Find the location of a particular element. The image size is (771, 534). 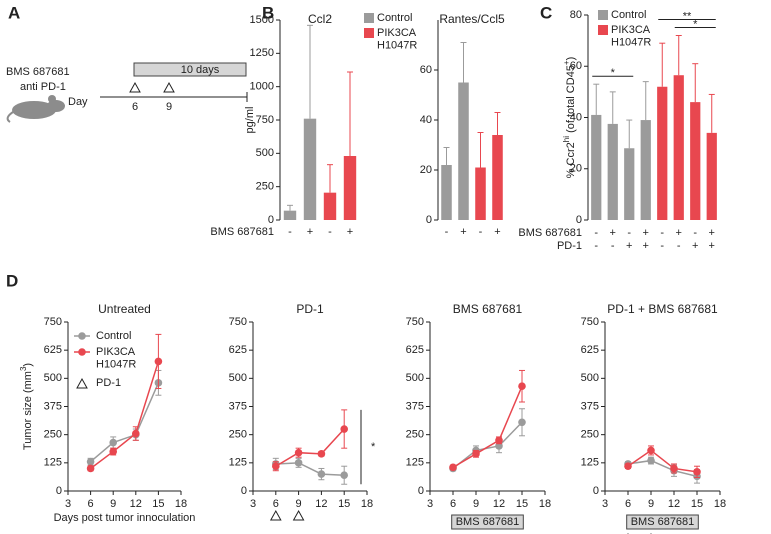

y-axis-label: % Ccr2hi (of total CD45+) is located at coordinates (569, 118).